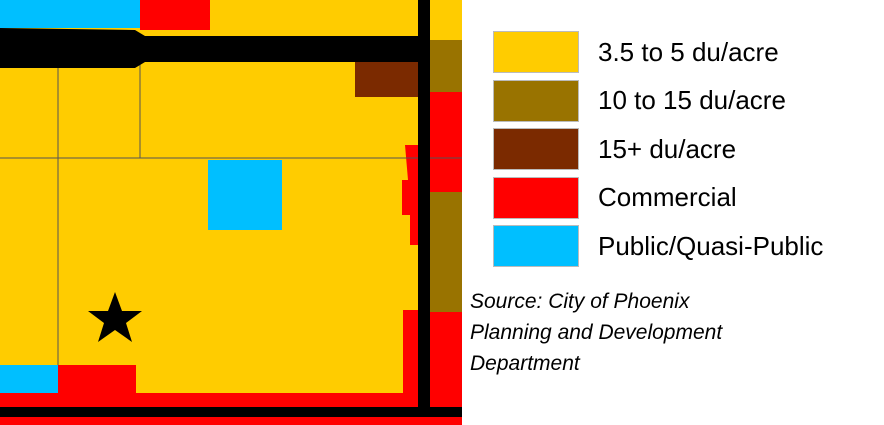 The width and height of the screenshot is (884, 425). Describe the element at coordinates (667, 148) in the screenshot. I see `legend-label: 15+ du/acre` at that location.